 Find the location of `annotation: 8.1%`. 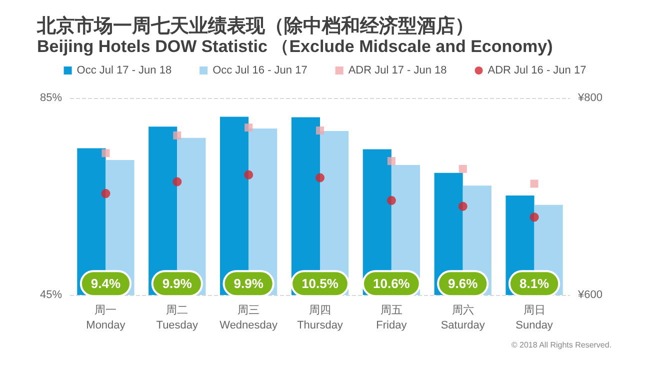

annotation: 8.1% is located at coordinates (534, 284).